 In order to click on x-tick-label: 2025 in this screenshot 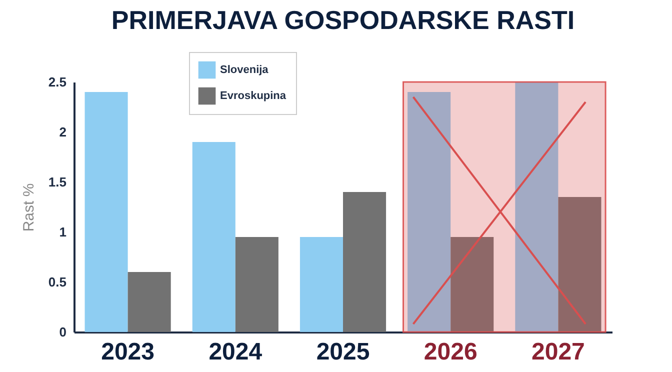, I will do `click(343, 352)`.